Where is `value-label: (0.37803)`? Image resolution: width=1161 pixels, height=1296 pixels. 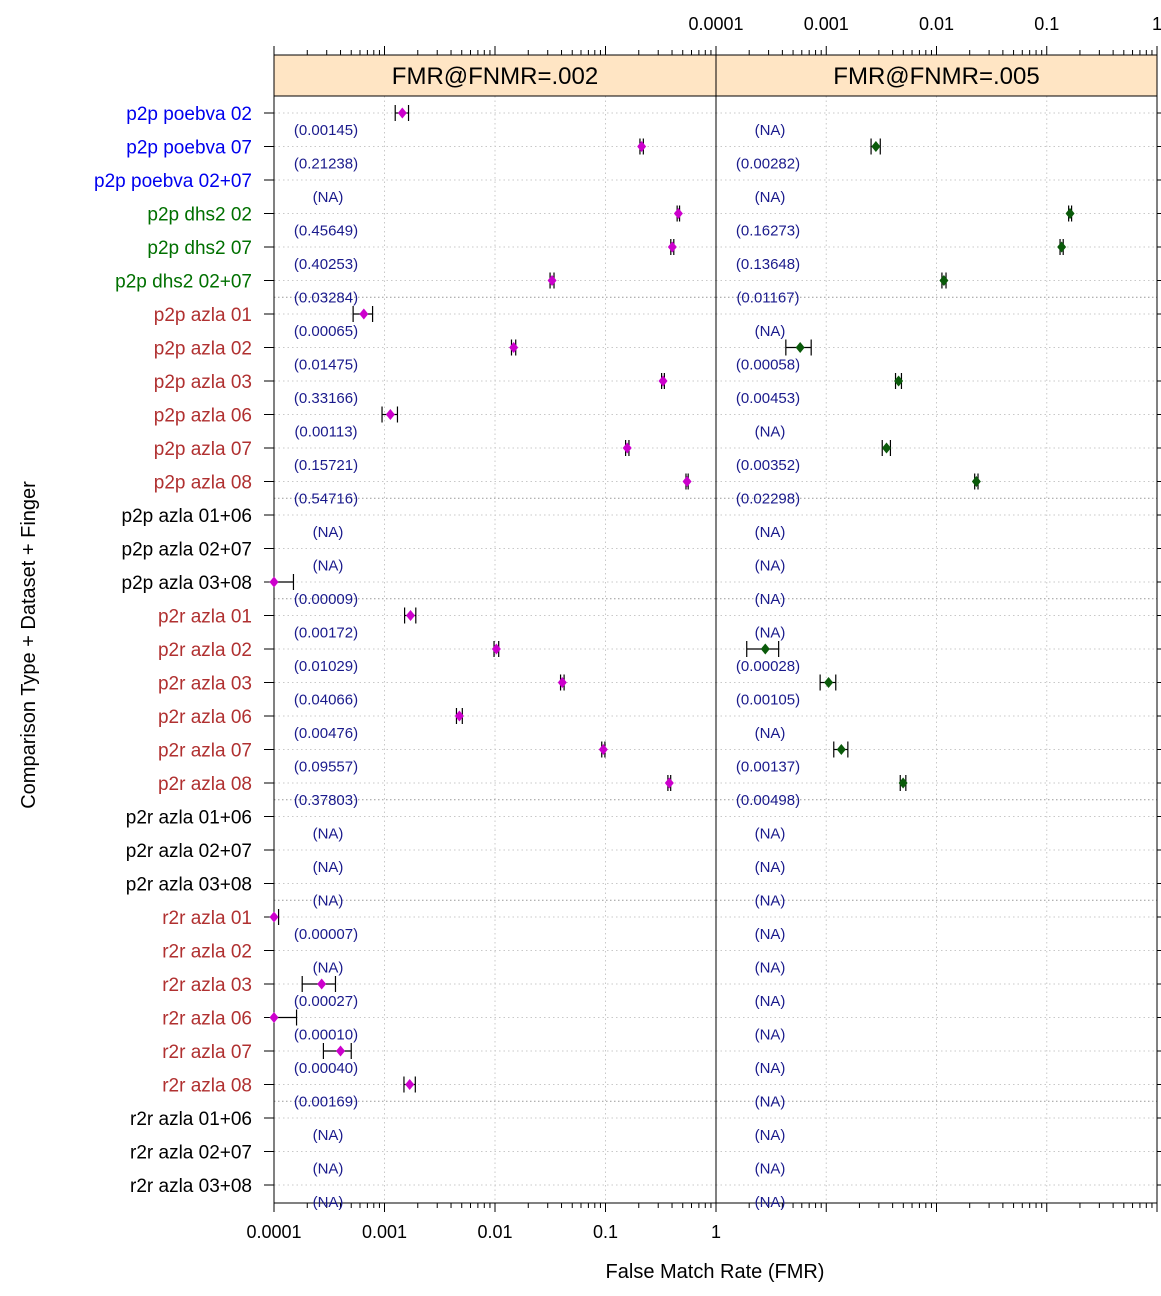
value-label: (0.37803) is located at coordinates (326, 800).